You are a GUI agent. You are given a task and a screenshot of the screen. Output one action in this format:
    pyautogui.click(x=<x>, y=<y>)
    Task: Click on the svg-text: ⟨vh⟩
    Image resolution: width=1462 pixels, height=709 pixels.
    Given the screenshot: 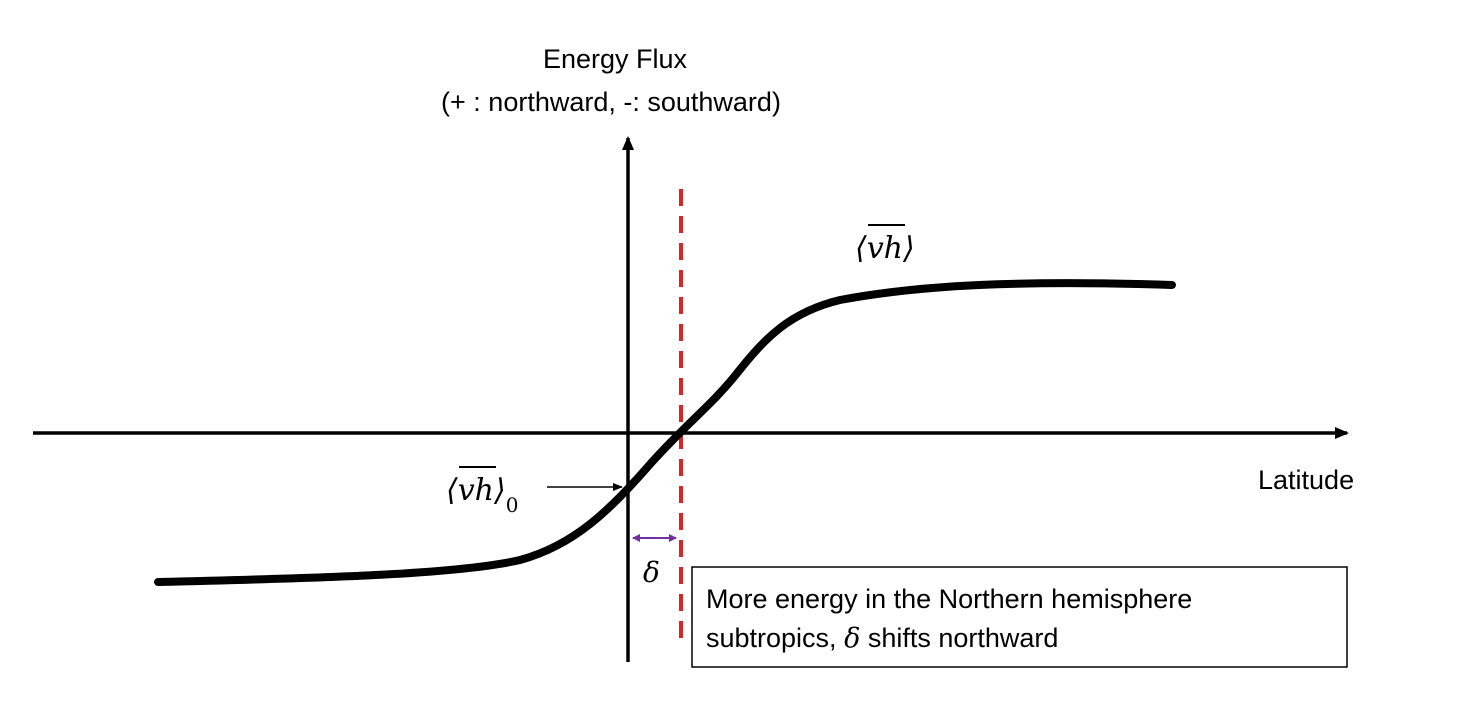 What is the action you would take?
    pyautogui.click(x=885, y=248)
    